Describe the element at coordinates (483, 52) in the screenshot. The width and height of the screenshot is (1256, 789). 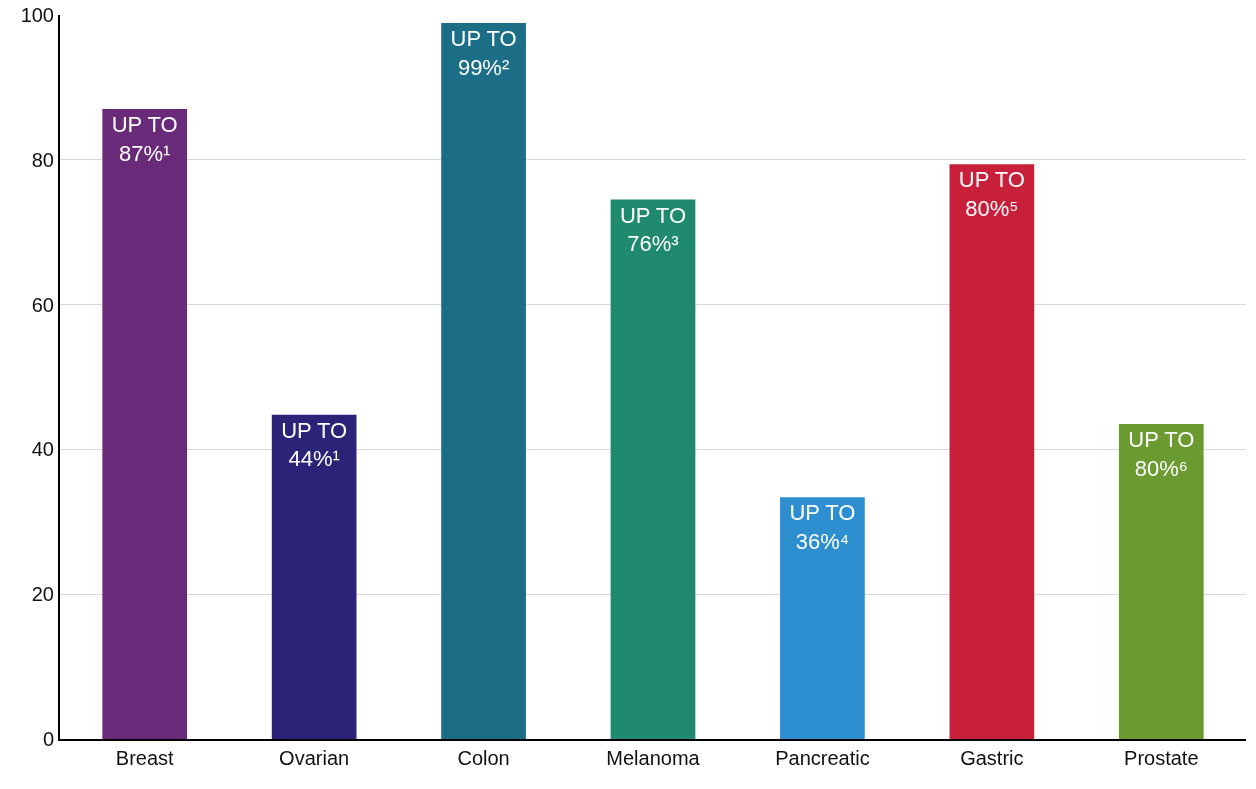
I see `data-label: UP TO 99%²` at that location.